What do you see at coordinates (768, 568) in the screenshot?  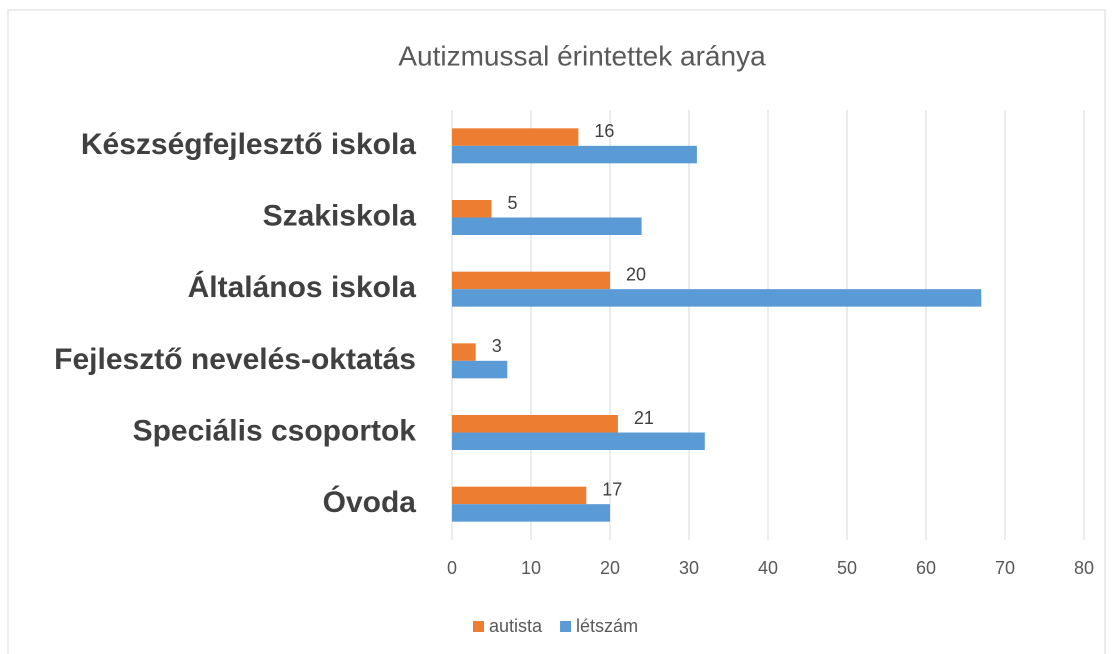 I see `x-tick-label: 40` at bounding box center [768, 568].